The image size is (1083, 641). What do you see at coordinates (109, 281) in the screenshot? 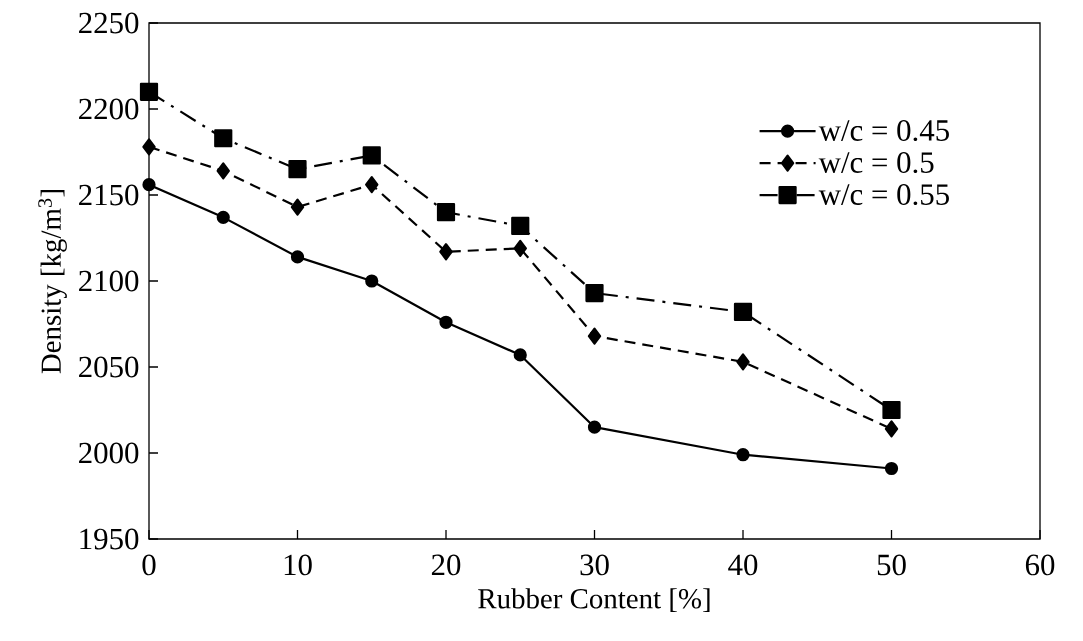
I see `y-tick-label: 2100` at bounding box center [109, 281].